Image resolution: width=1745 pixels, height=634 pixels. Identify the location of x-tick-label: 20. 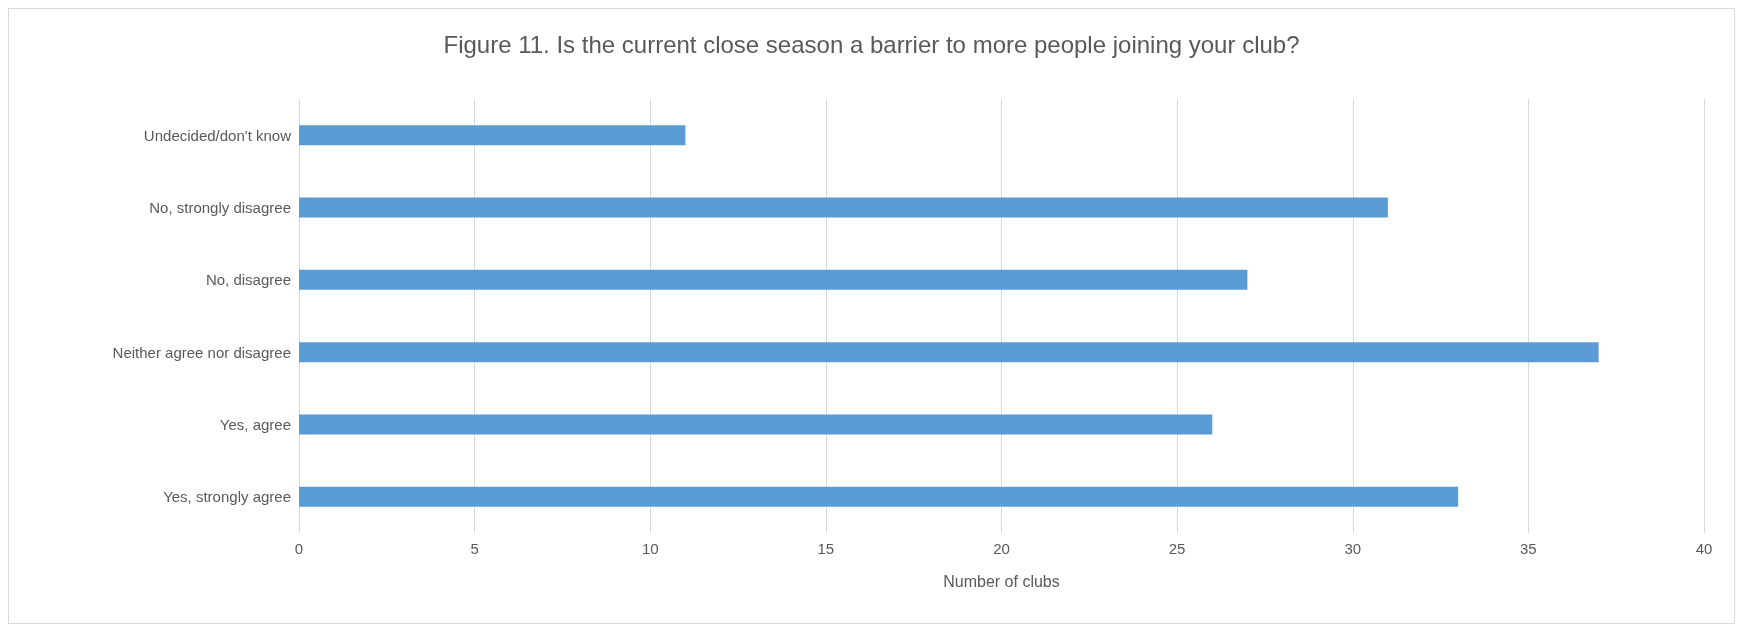
(1001, 548).